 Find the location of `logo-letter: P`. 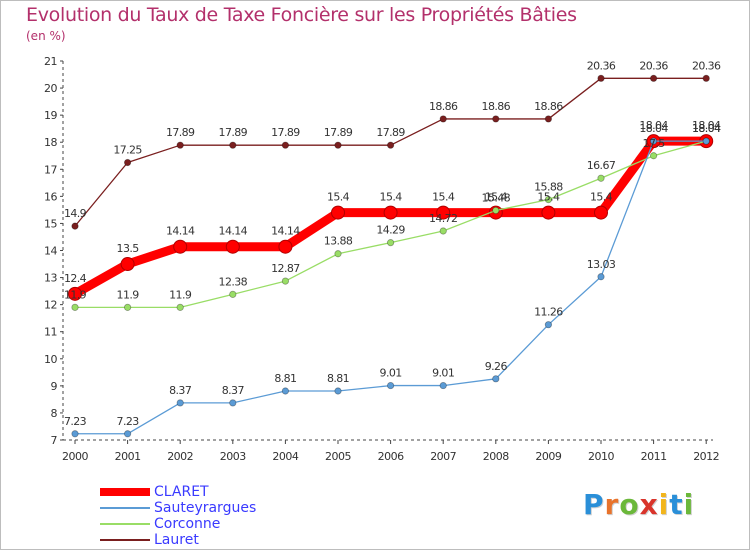

logo-letter: P is located at coordinates (594, 504).